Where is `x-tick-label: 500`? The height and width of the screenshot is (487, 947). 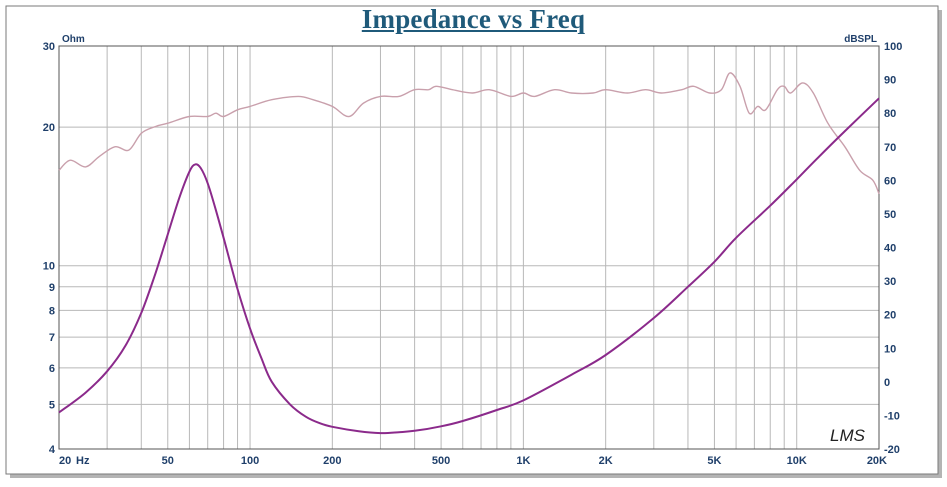
x-tick-label: 500 is located at coordinates (441, 461).